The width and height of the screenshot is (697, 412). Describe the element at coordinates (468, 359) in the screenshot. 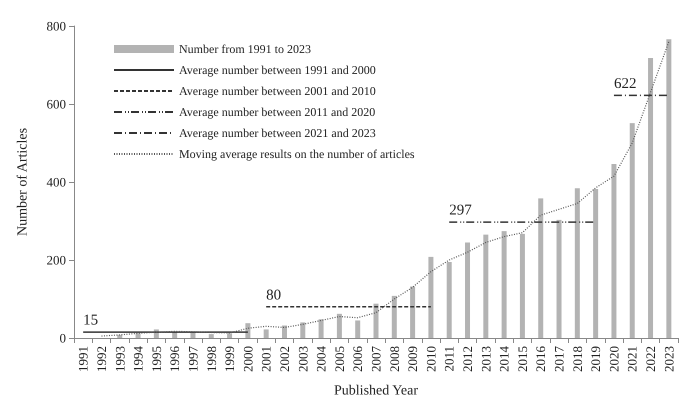

I see `x-tick-label: 2012` at that location.